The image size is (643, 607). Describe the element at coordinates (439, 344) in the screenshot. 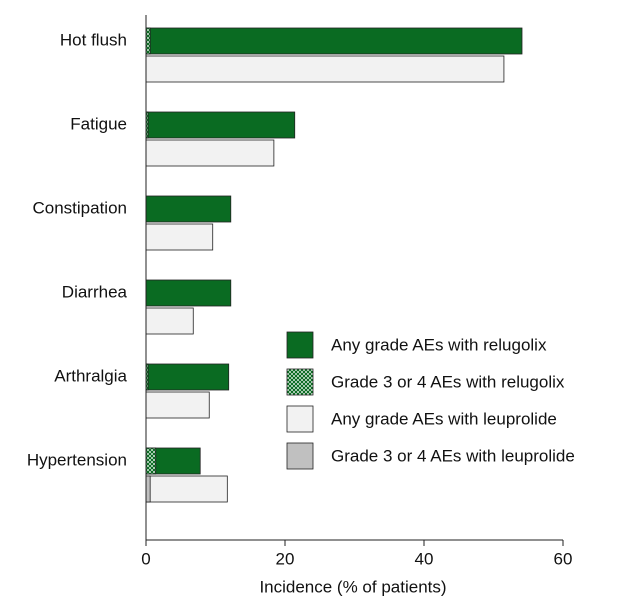

I see `legend-label: Any grade AEs with relugolix` at that location.